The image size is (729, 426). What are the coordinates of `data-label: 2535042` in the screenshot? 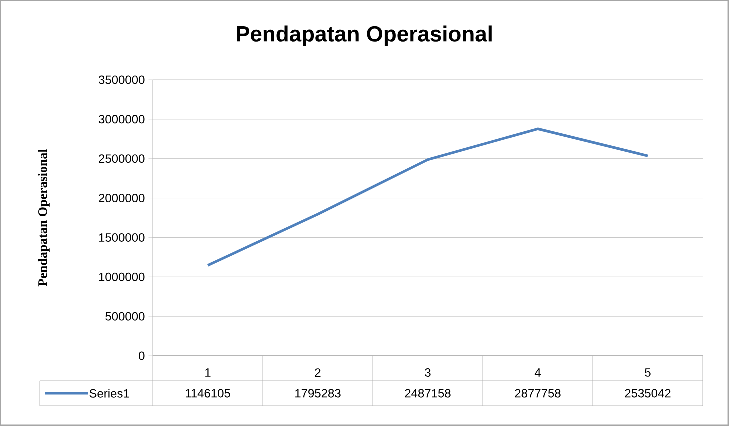 It's located at (648, 393).